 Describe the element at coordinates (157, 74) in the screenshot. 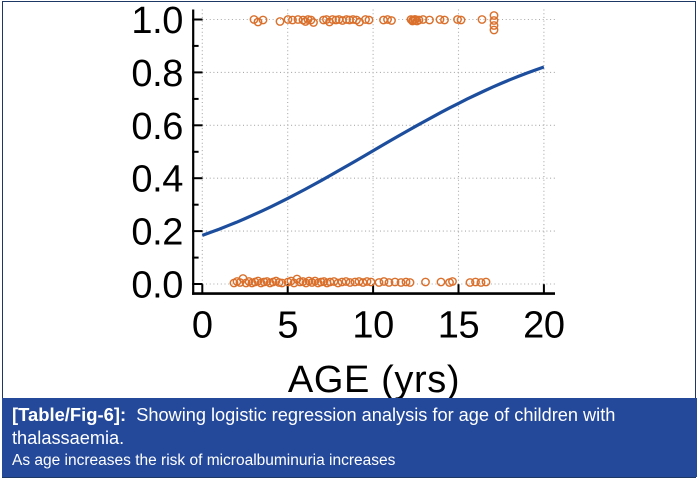

I see `svg-text: 0.8` at that location.